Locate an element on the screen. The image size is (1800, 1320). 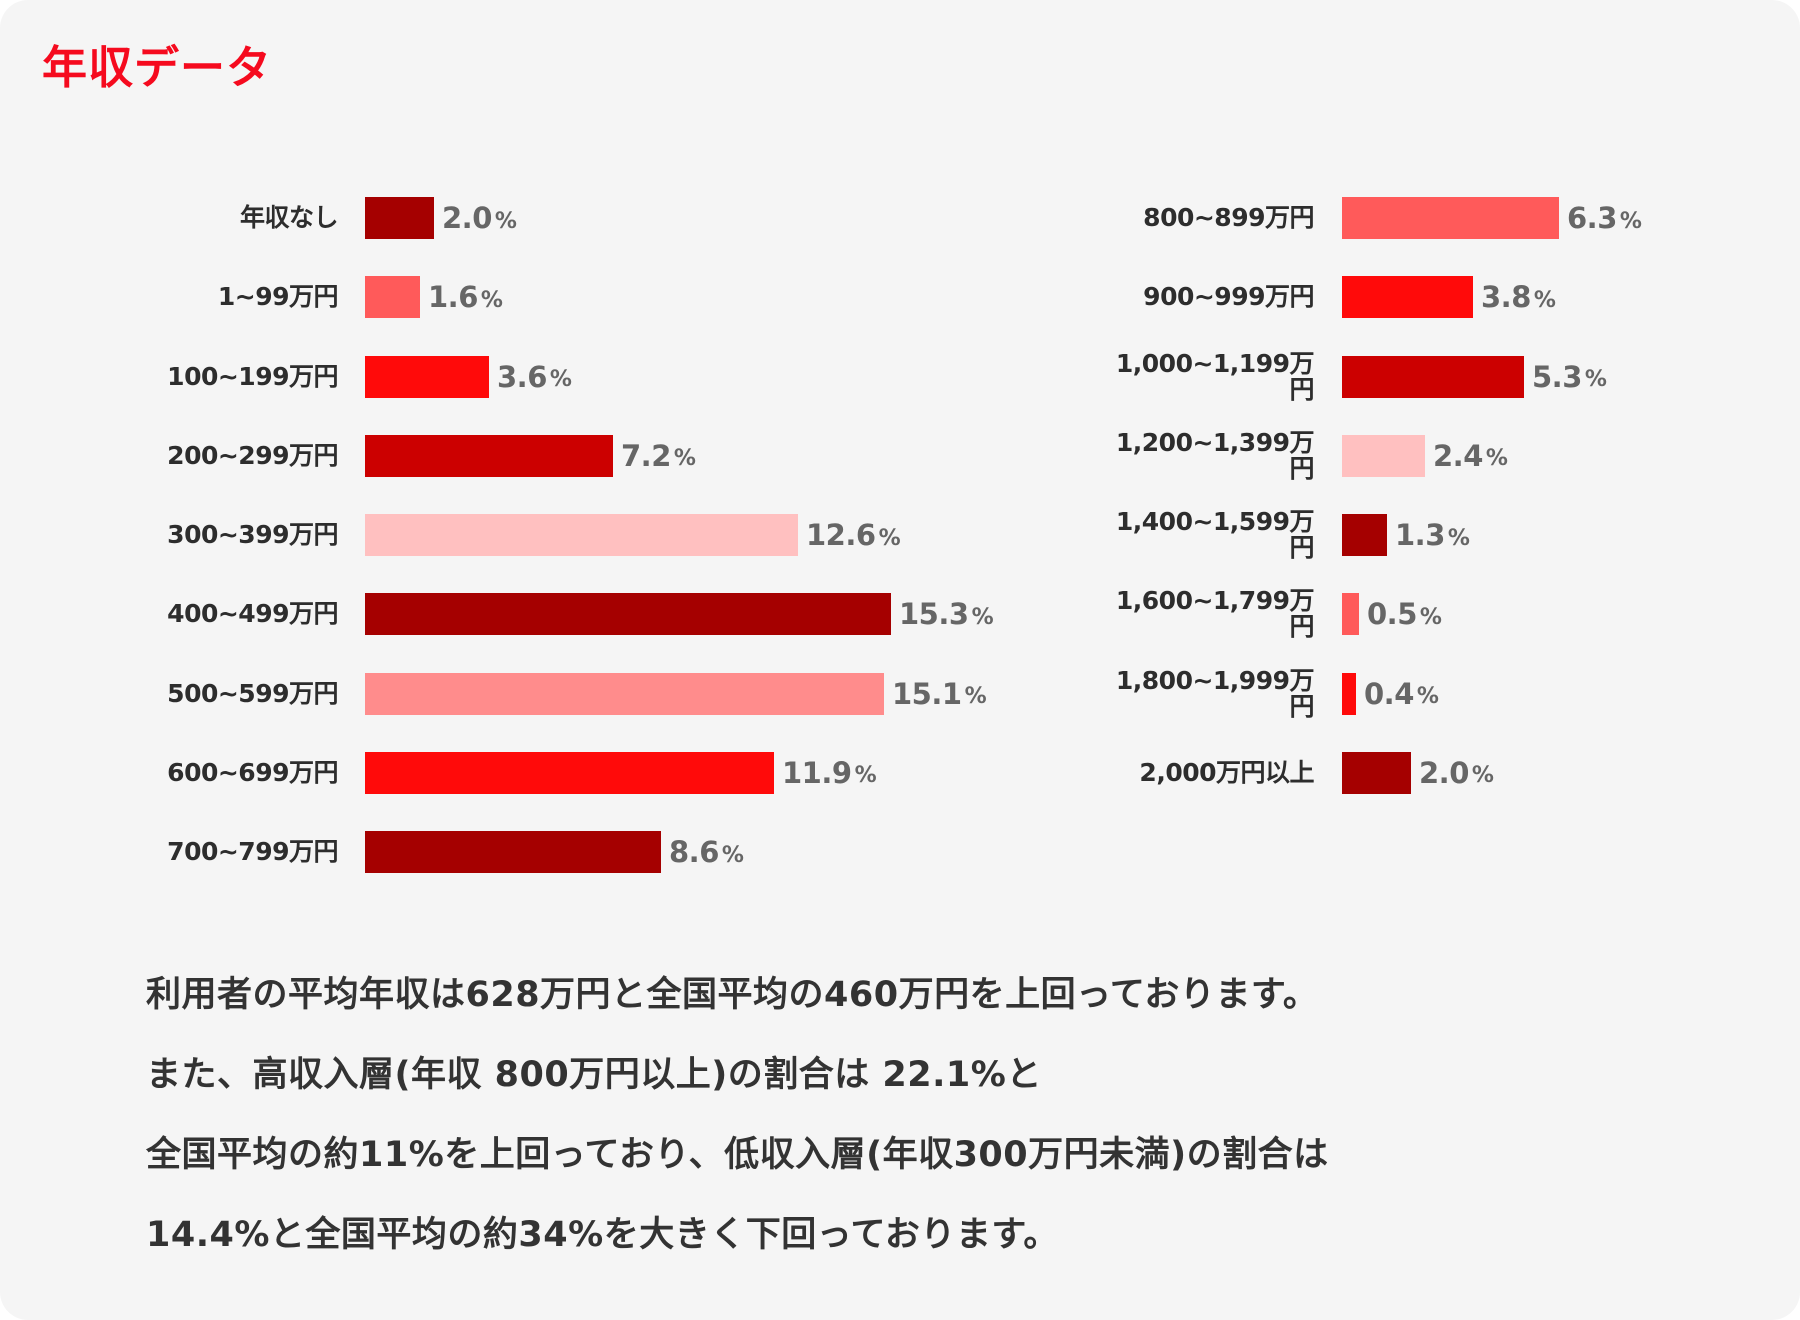
value-number: 0.4 is located at coordinates (1389, 693).